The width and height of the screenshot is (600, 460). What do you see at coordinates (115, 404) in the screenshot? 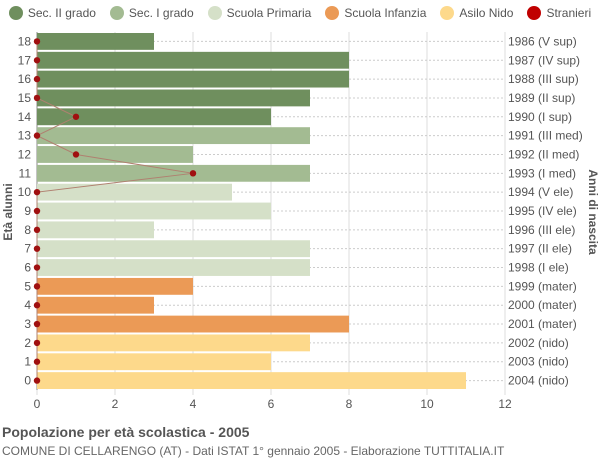
I see `x-tick-label: 2` at bounding box center [115, 404].